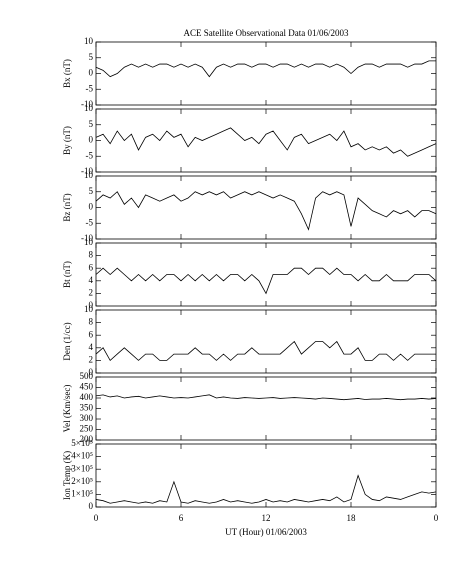 This screenshot has width=453, height=566. Describe the element at coordinates (266, 532) in the screenshot. I see `x-axis-label: UT (Hour) 01/06/2003` at that location.